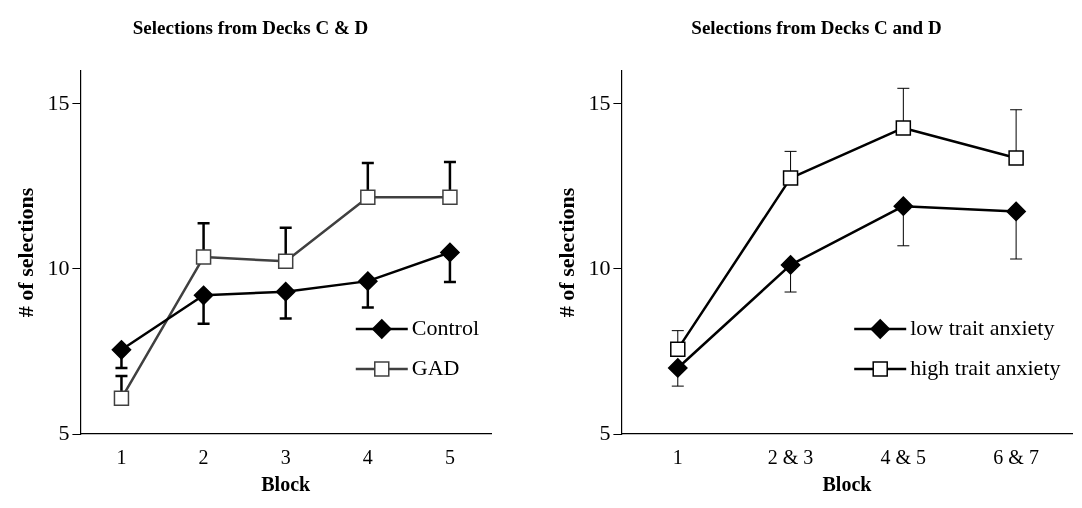 This screenshot has width=1082, height=508. I want to click on chart-title: Selections from Decks C and D, so click(816, 28).